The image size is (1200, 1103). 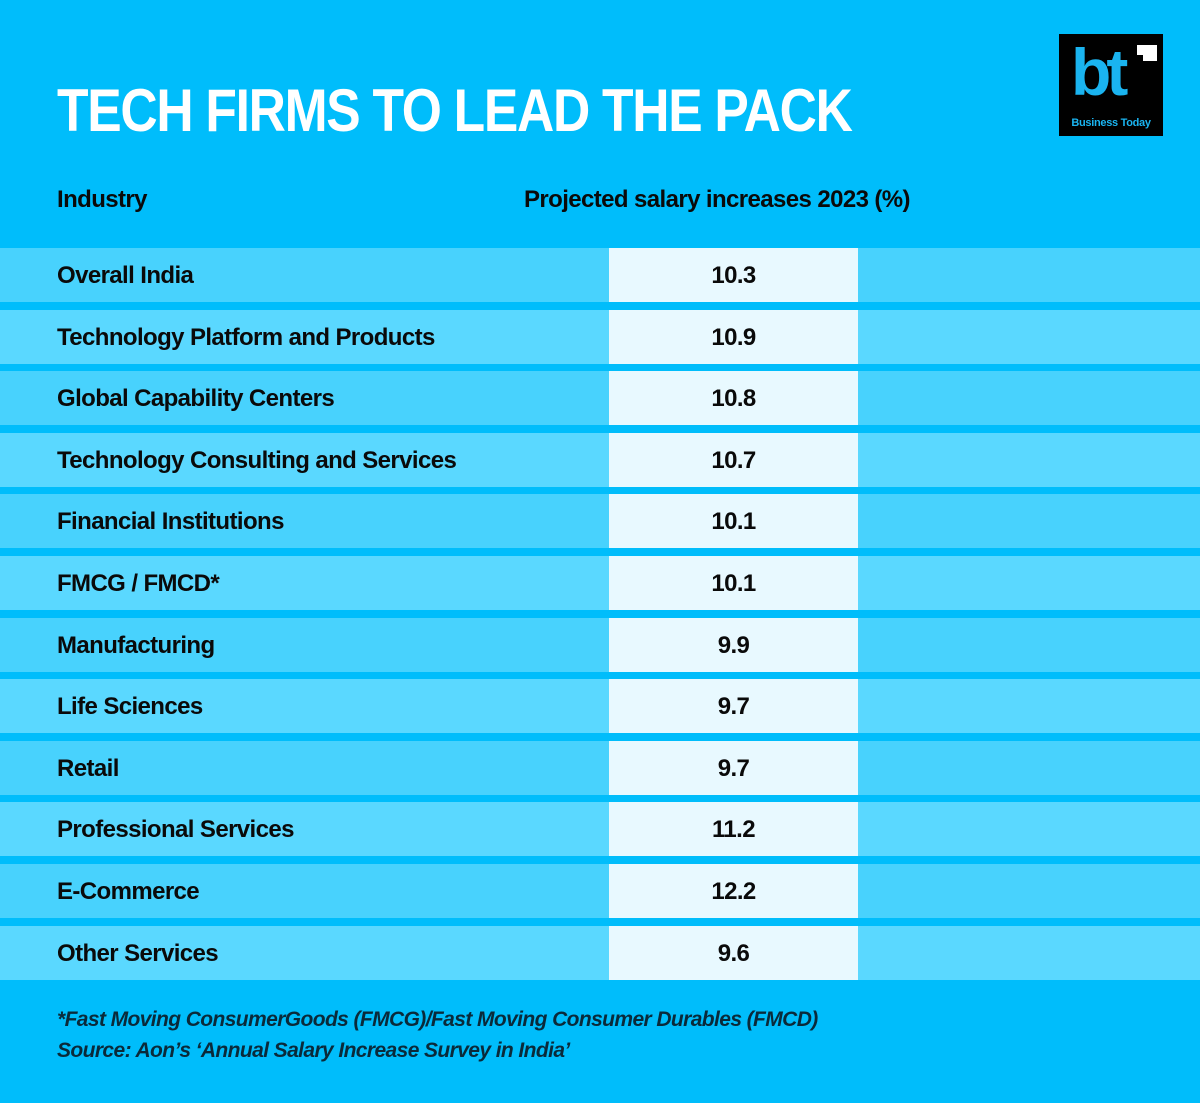 I want to click on table-row: Other Services 9.6, so click(x=600, y=952).